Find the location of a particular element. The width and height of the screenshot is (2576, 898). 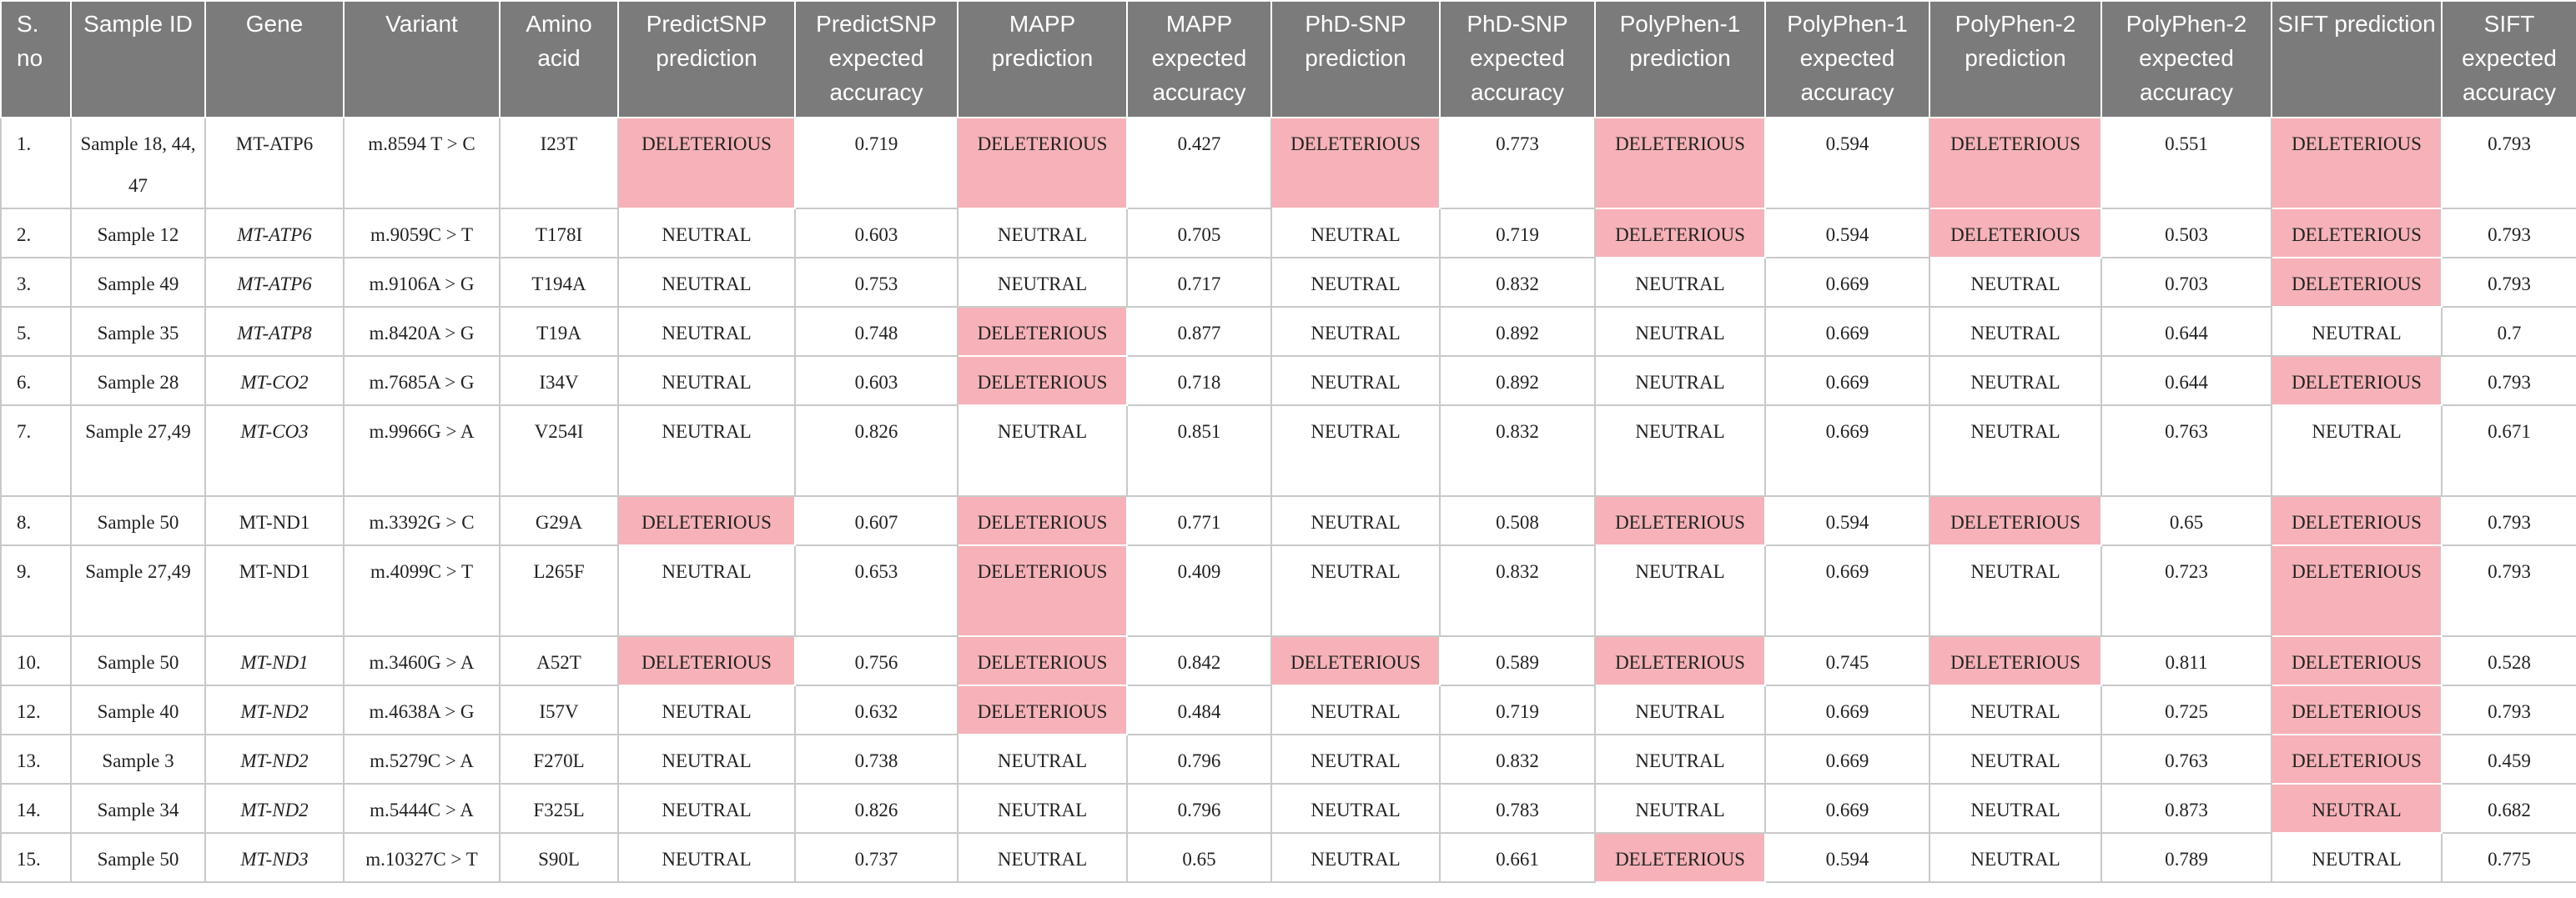

accuracy-cell: 0.723 is located at coordinates (2186, 590).